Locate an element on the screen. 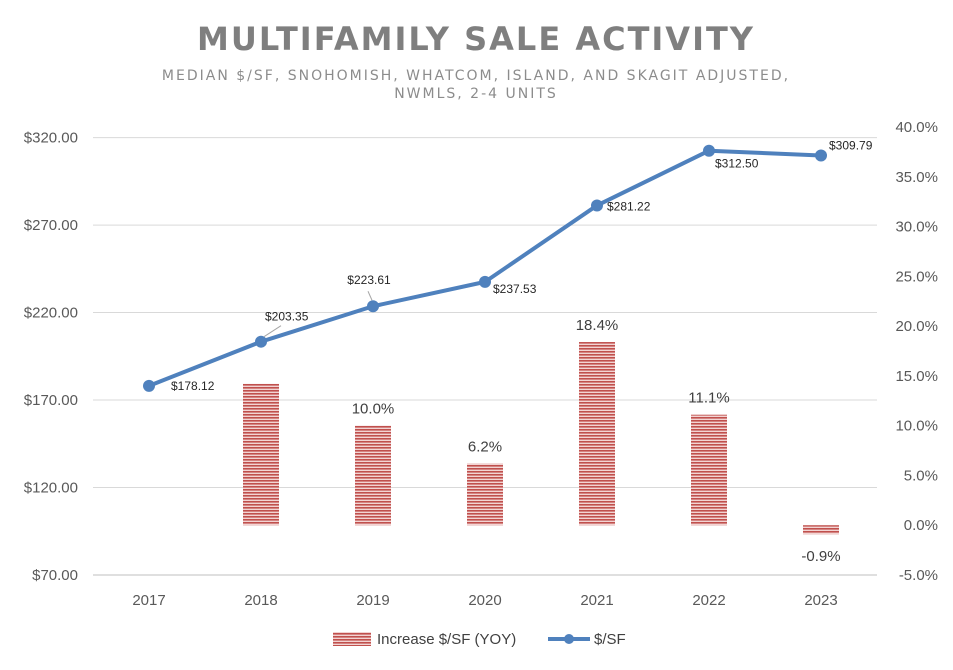 The height and width of the screenshot is (670, 953). x-axis-tick-label: 2019 is located at coordinates (372, 600).